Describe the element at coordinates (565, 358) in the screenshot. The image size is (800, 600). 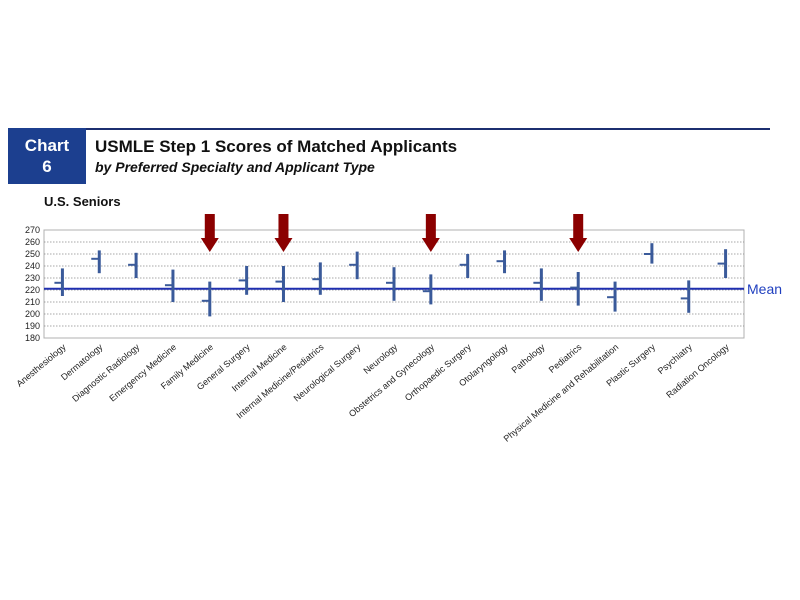
I see `category-label: Pediatrics` at that location.